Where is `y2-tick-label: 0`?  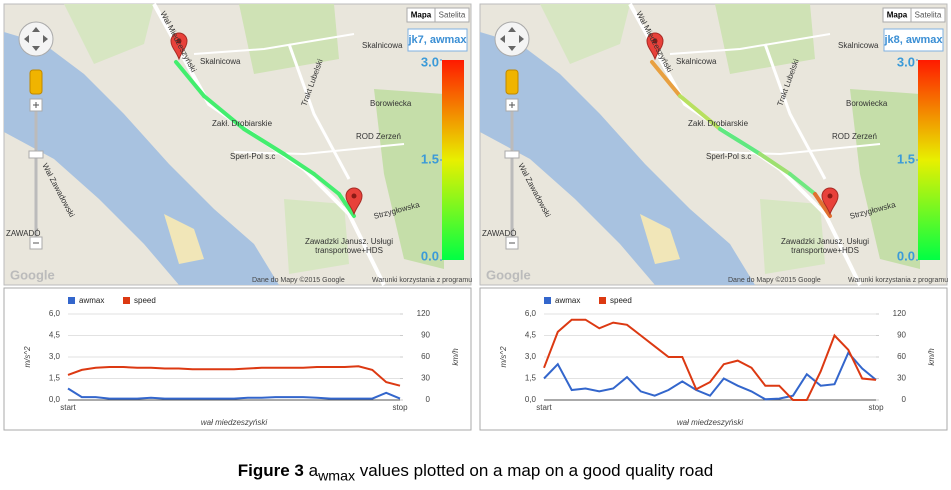
y2-tick-label: 0 is located at coordinates (904, 399).